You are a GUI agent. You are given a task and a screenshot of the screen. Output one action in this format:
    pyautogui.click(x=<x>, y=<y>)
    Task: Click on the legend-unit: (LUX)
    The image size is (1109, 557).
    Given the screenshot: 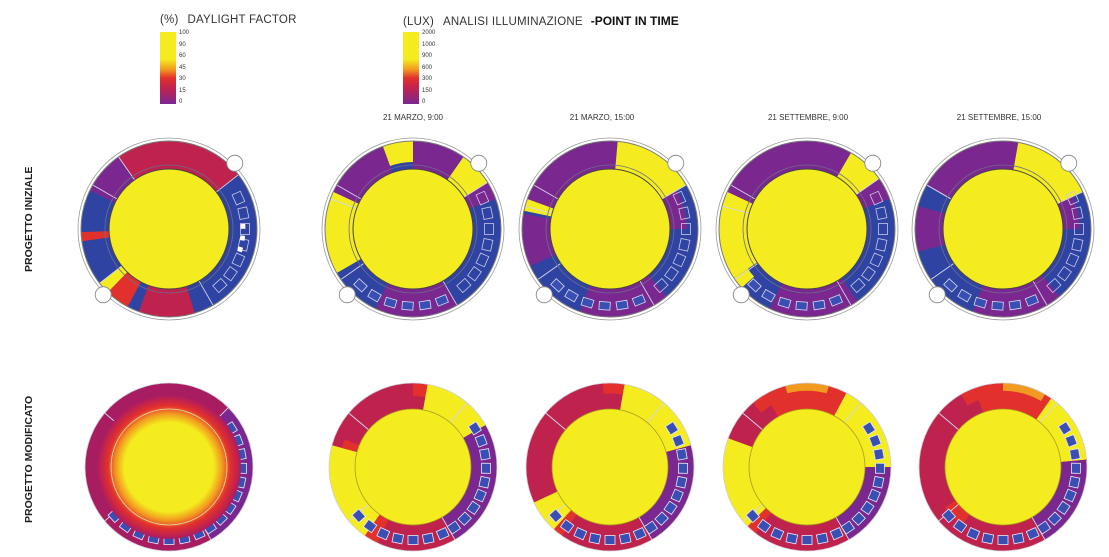 What is the action you would take?
    pyautogui.click(x=419, y=22)
    